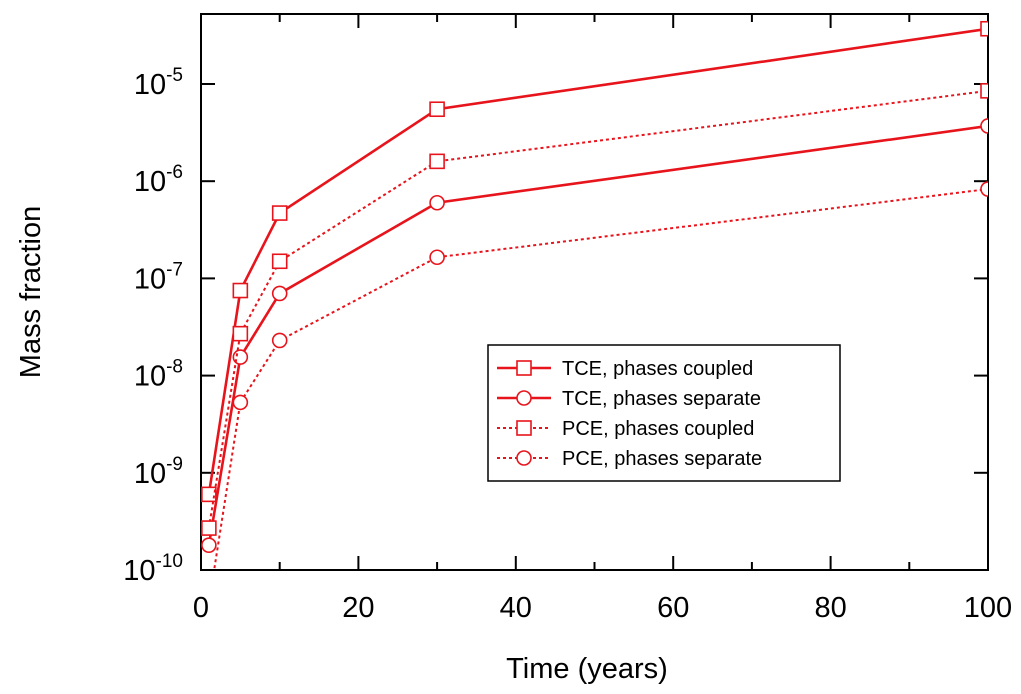 Image resolution: width=1021 pixels, height=694 pixels. I want to click on y-tick-label: 10⁻⁹, so click(158, 472).